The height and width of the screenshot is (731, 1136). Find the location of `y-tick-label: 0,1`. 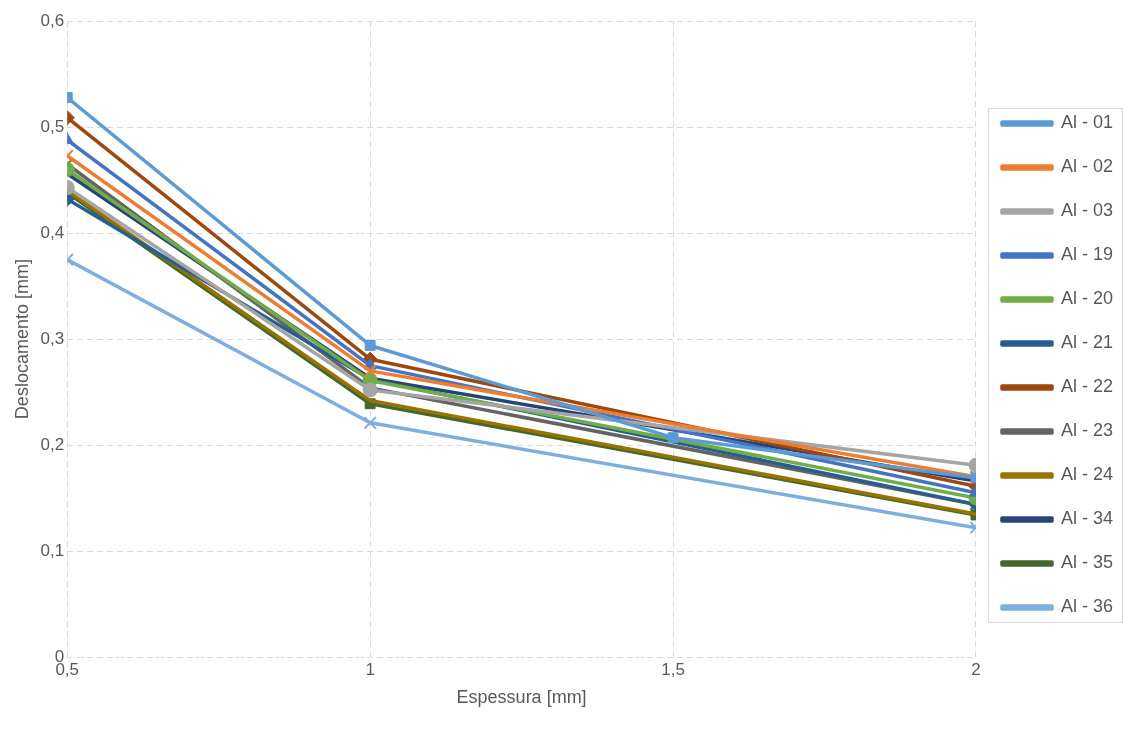

y-tick-label: 0,1 is located at coordinates (52, 550).